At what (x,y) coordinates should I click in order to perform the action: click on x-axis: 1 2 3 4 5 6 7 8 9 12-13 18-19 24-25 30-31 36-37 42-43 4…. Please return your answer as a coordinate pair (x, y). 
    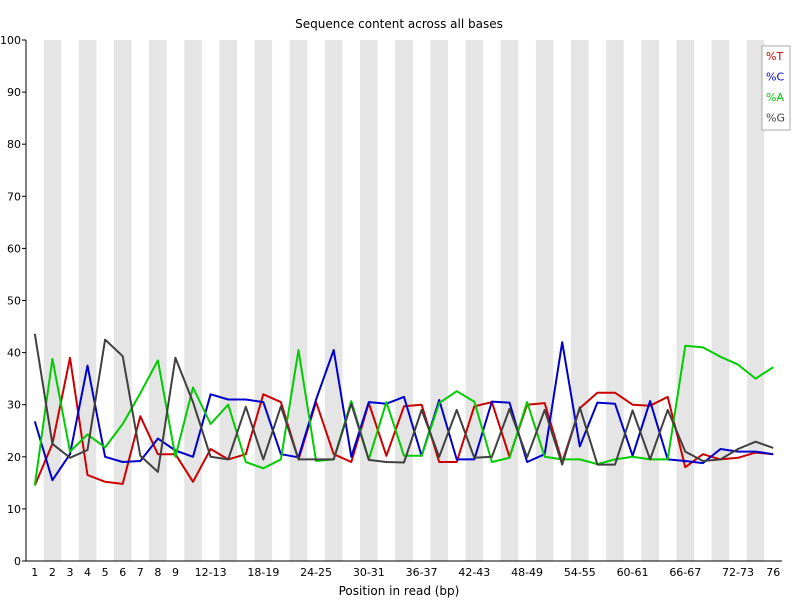
    Looking at the image, I should click on (404, 569).